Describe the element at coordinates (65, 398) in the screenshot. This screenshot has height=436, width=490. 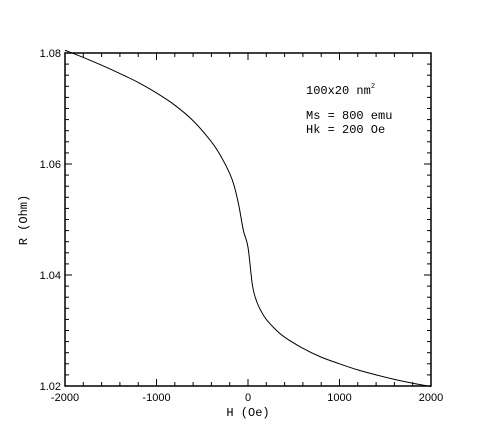
I see `x-tick-label: -2000` at that location.